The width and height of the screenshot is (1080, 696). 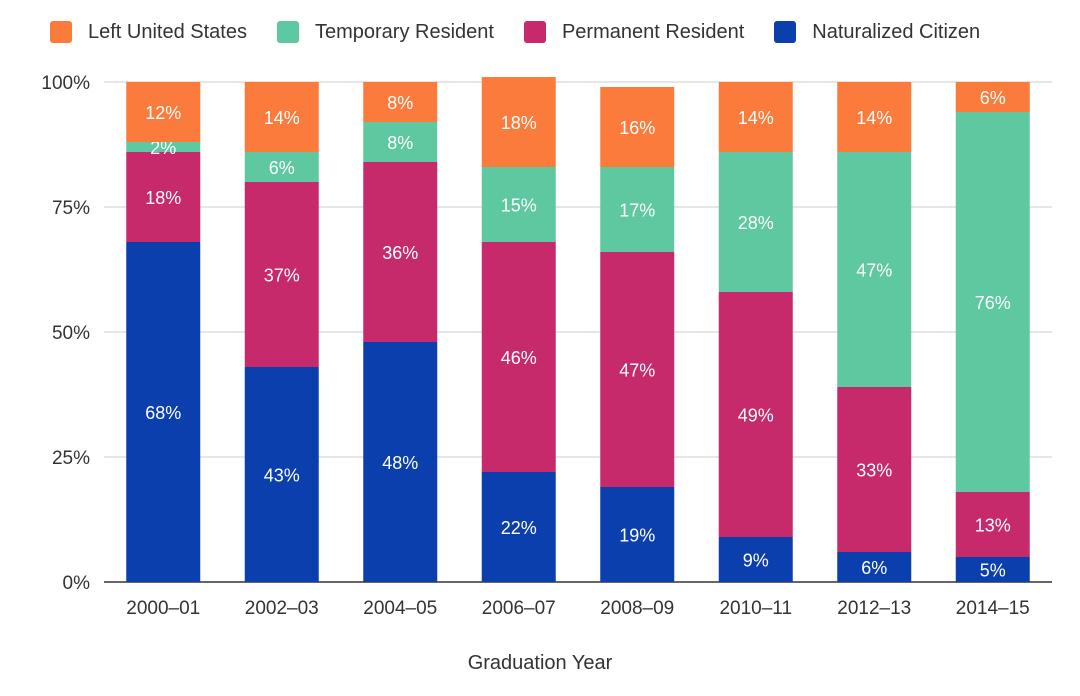 I want to click on data-label: 46%, so click(x=519, y=358).